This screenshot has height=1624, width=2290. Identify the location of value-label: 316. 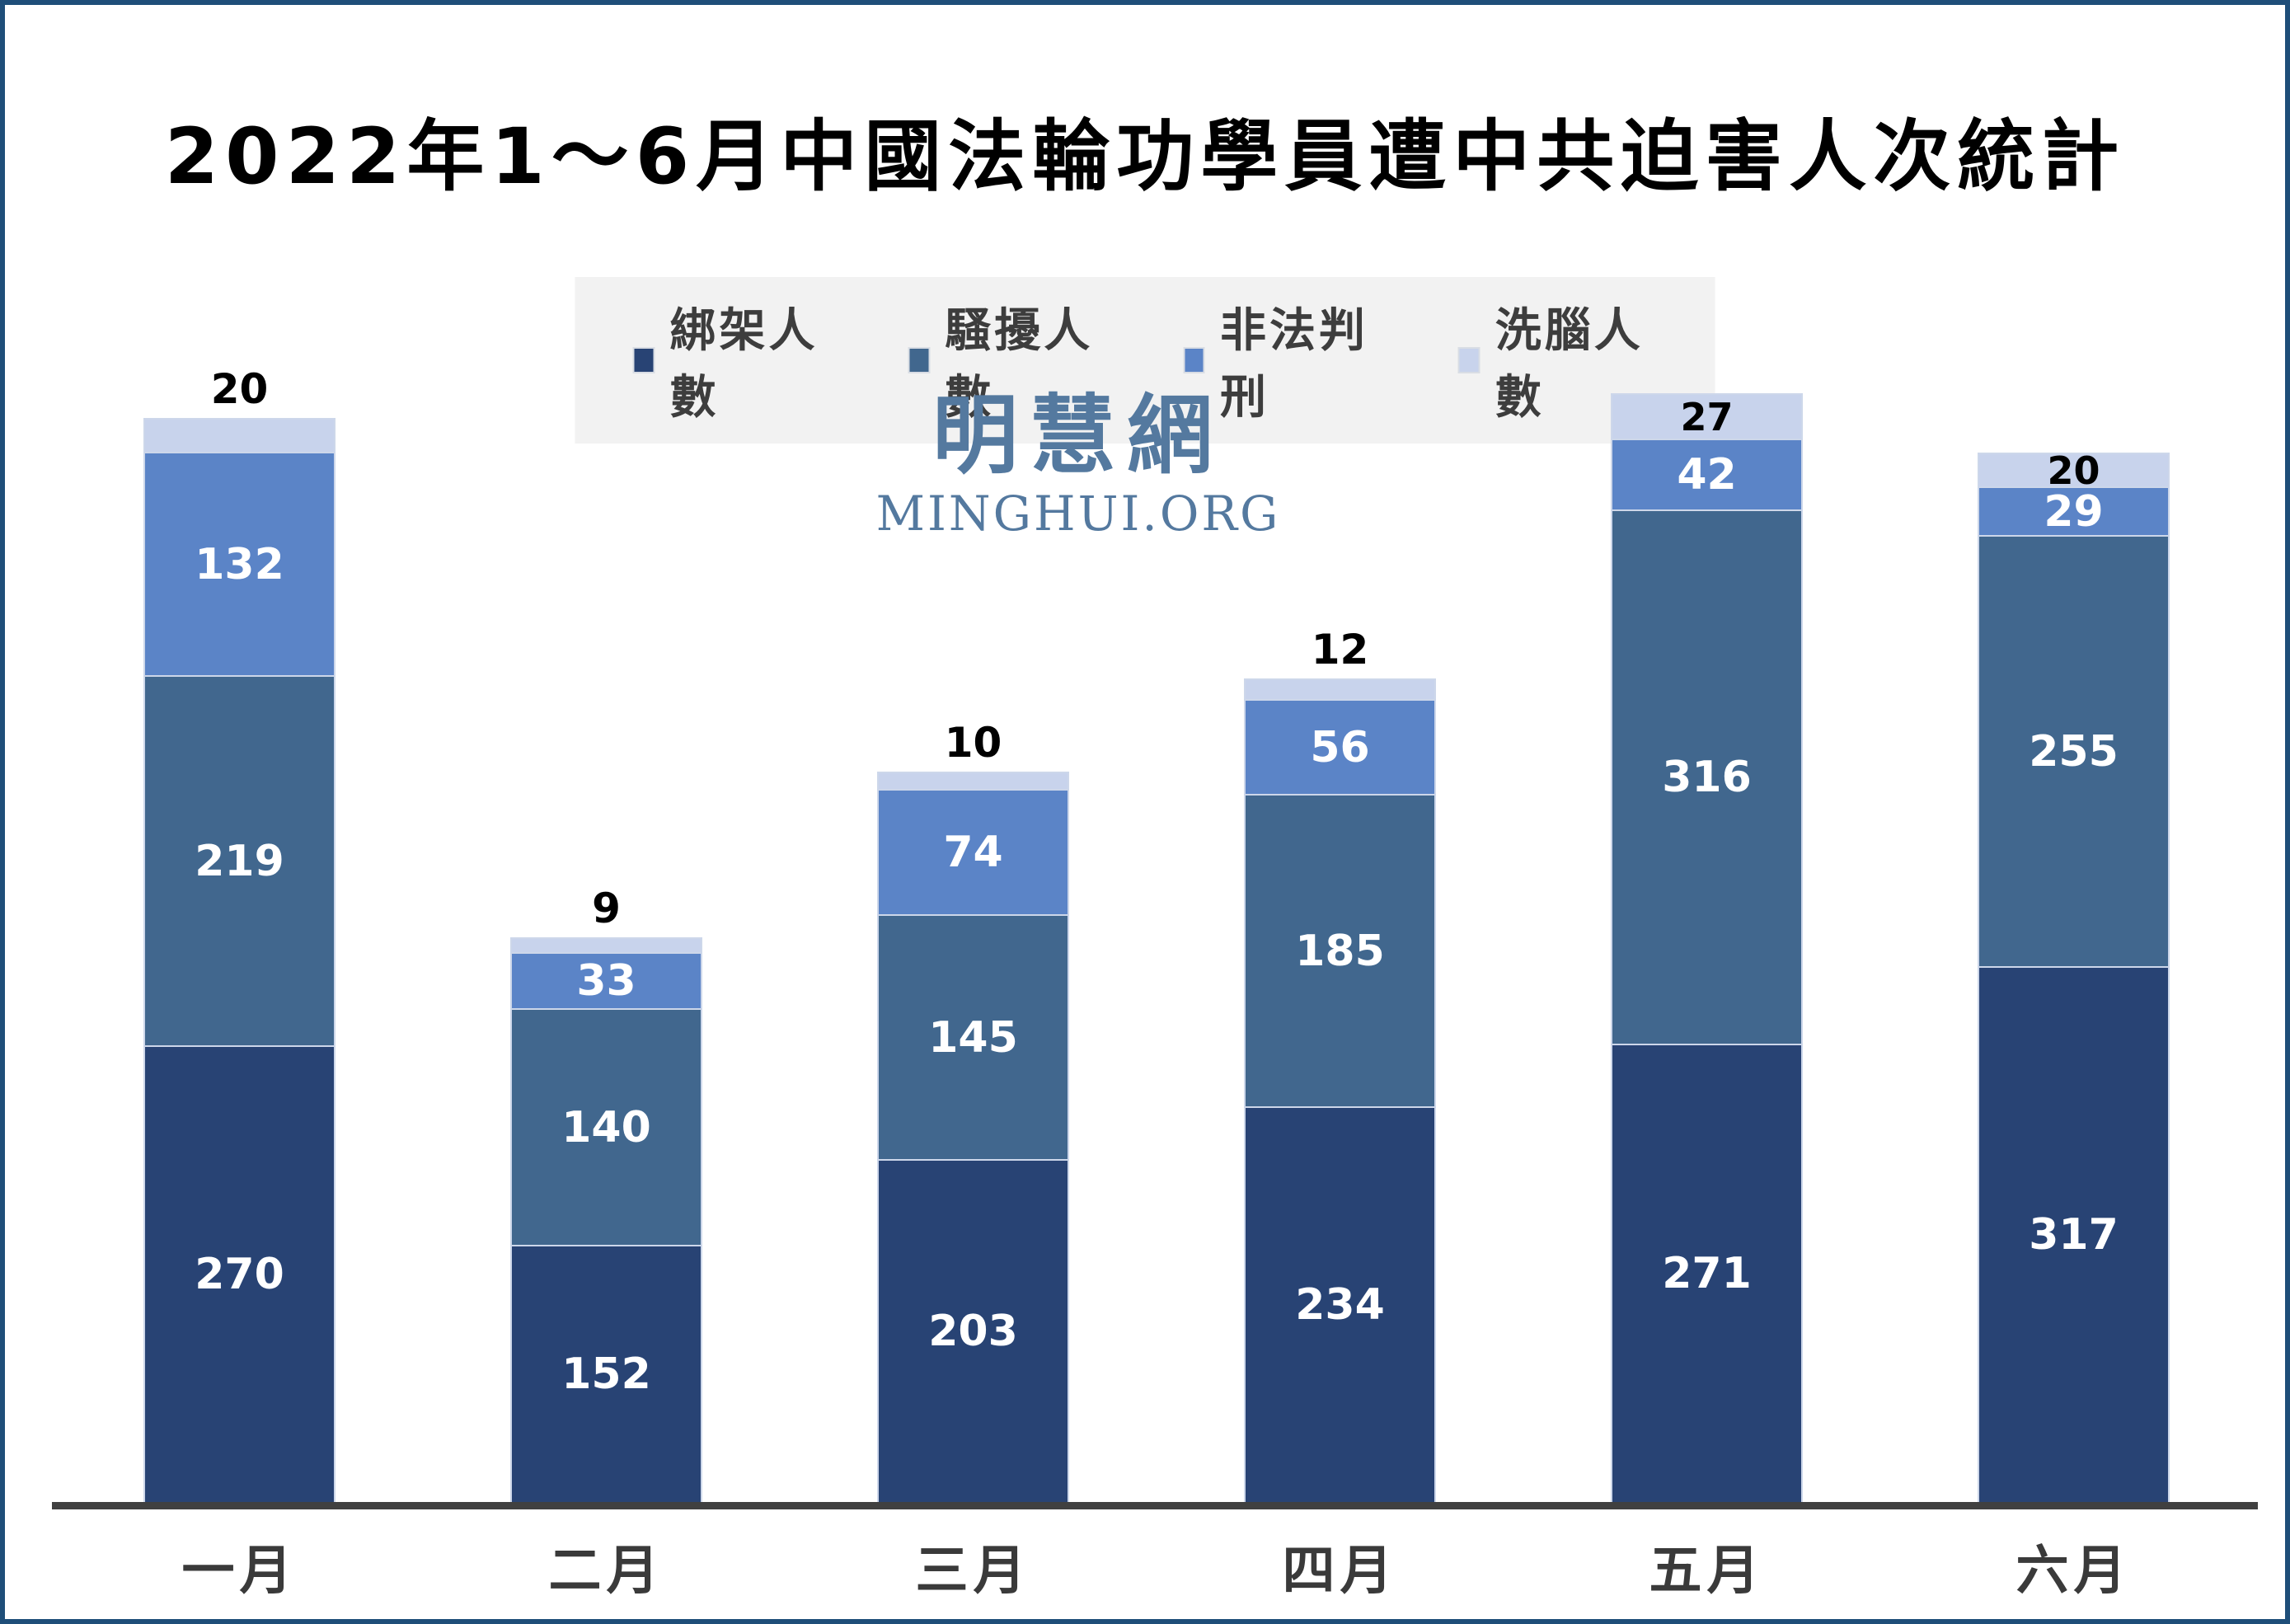
(1707, 778).